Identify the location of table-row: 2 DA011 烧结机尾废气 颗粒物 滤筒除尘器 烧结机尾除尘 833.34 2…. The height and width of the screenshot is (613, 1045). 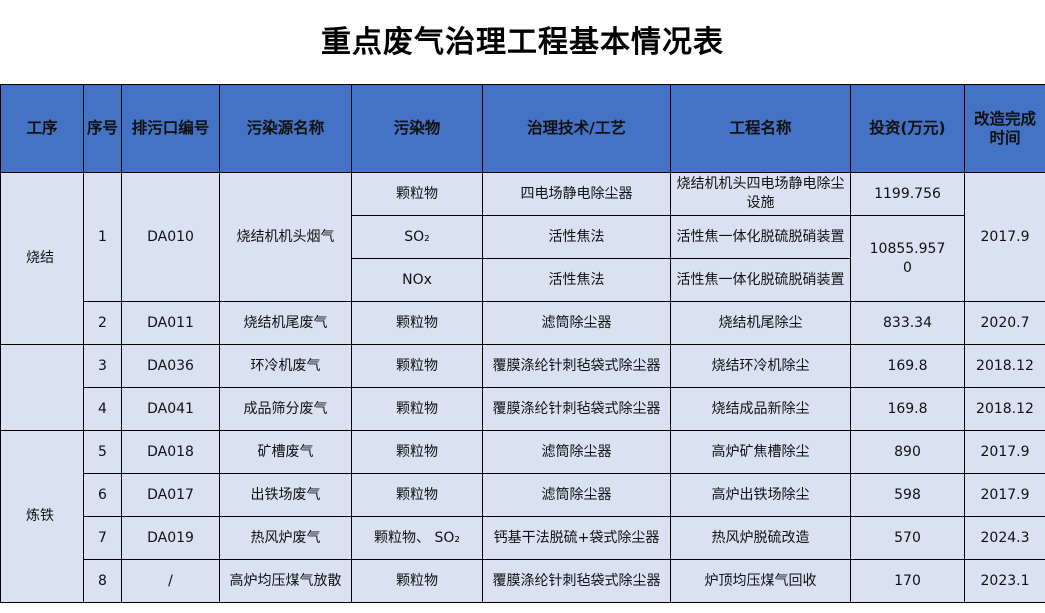
(523, 323).